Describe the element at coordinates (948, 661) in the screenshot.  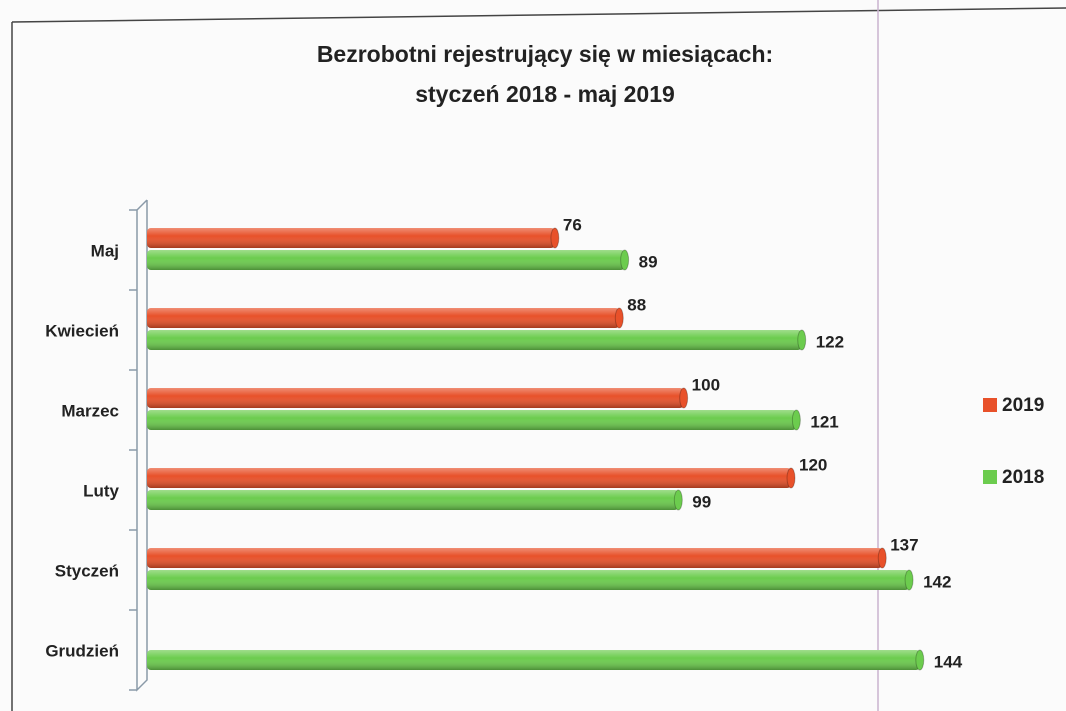
I see `data-label: 144` at that location.